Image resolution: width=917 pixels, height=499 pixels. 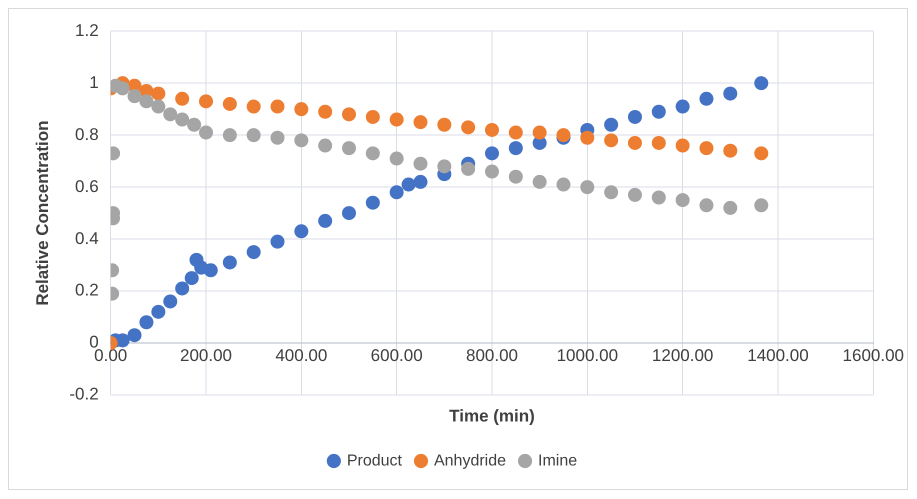 What do you see at coordinates (374, 461) in the screenshot?
I see `legend-label: Product` at bounding box center [374, 461].